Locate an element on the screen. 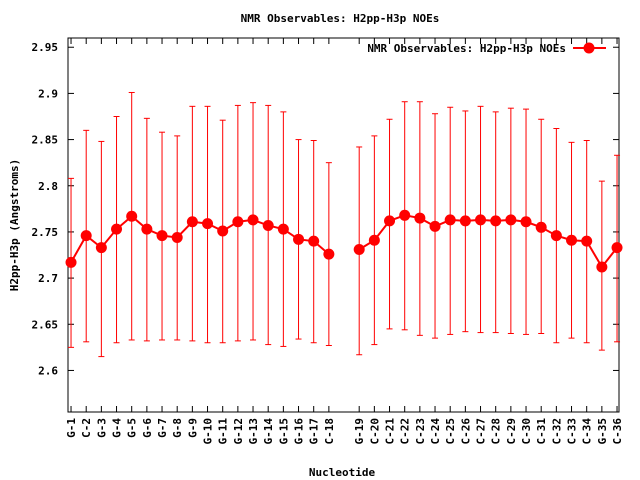  y-tick-label: 2.9 is located at coordinates (48, 93).